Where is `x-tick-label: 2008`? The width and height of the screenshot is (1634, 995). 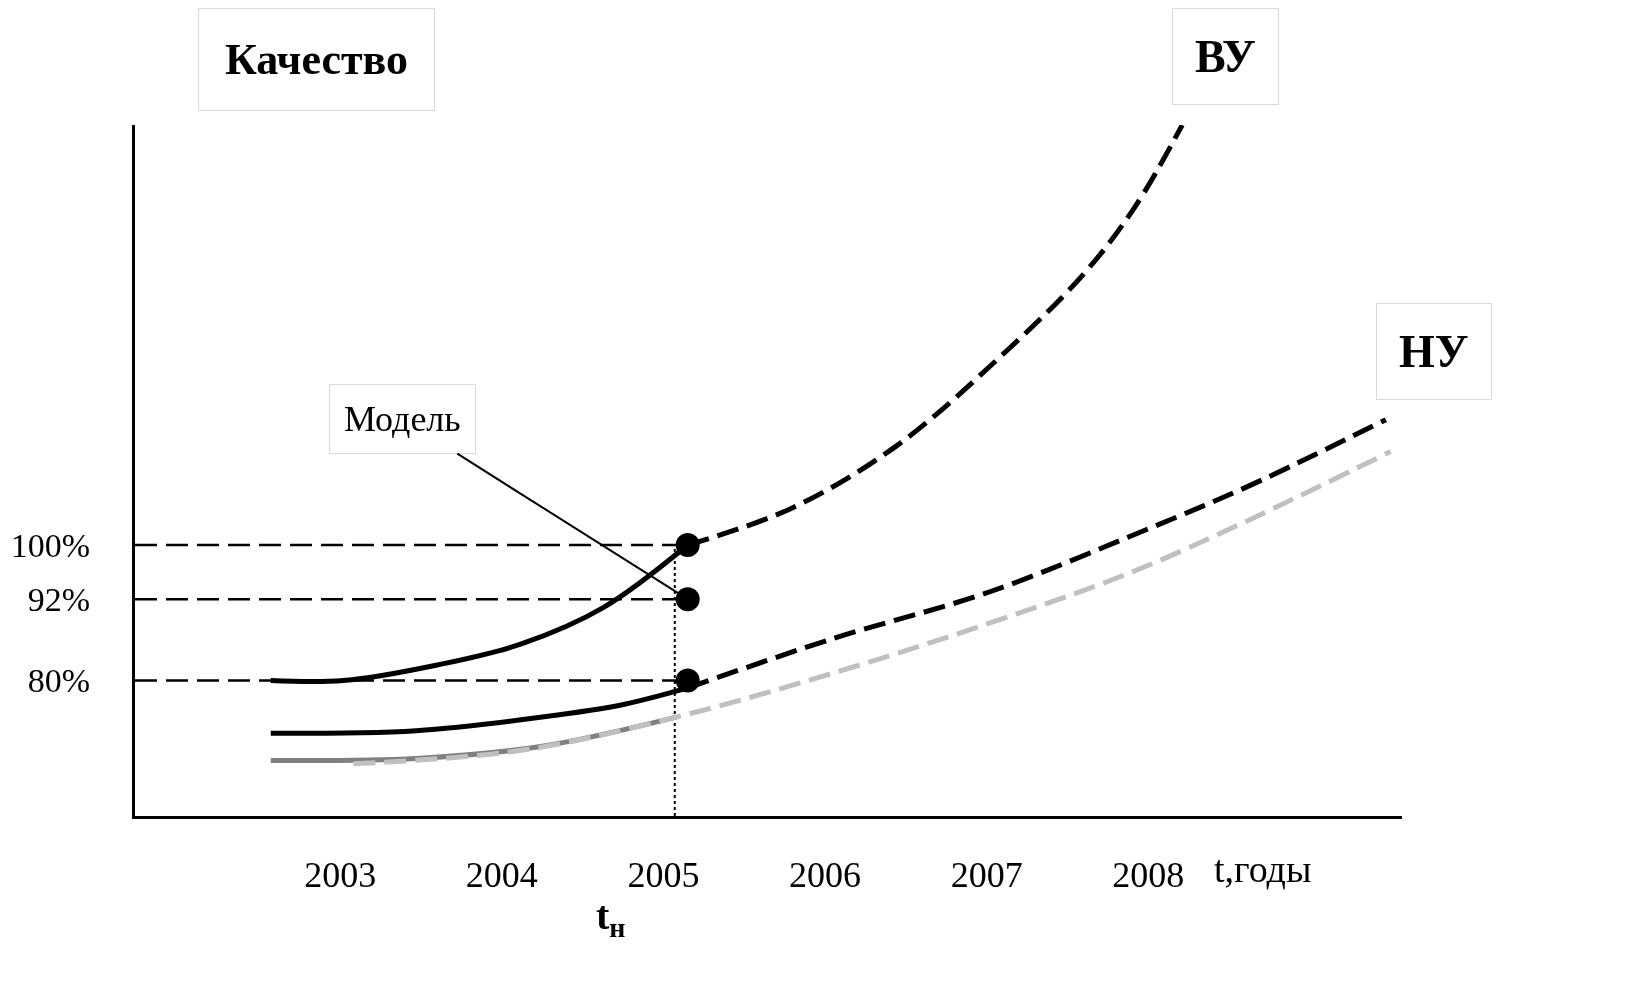
x-tick-label: 2008 is located at coordinates (1148, 875).